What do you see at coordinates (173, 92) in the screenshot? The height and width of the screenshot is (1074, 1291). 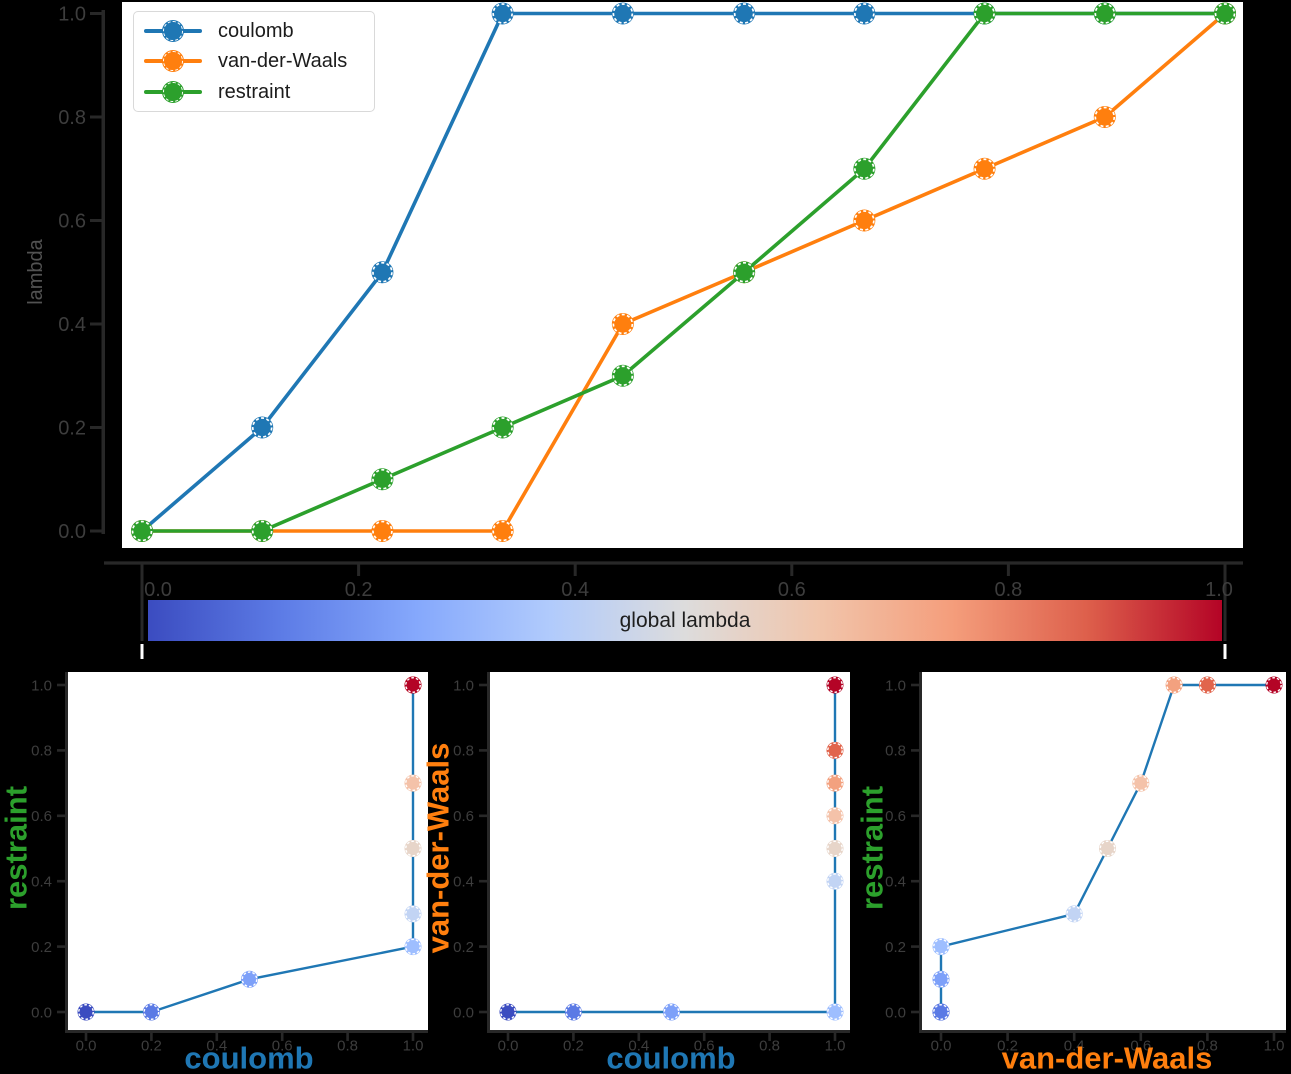 I see `legend-marker-restraint` at bounding box center [173, 92].